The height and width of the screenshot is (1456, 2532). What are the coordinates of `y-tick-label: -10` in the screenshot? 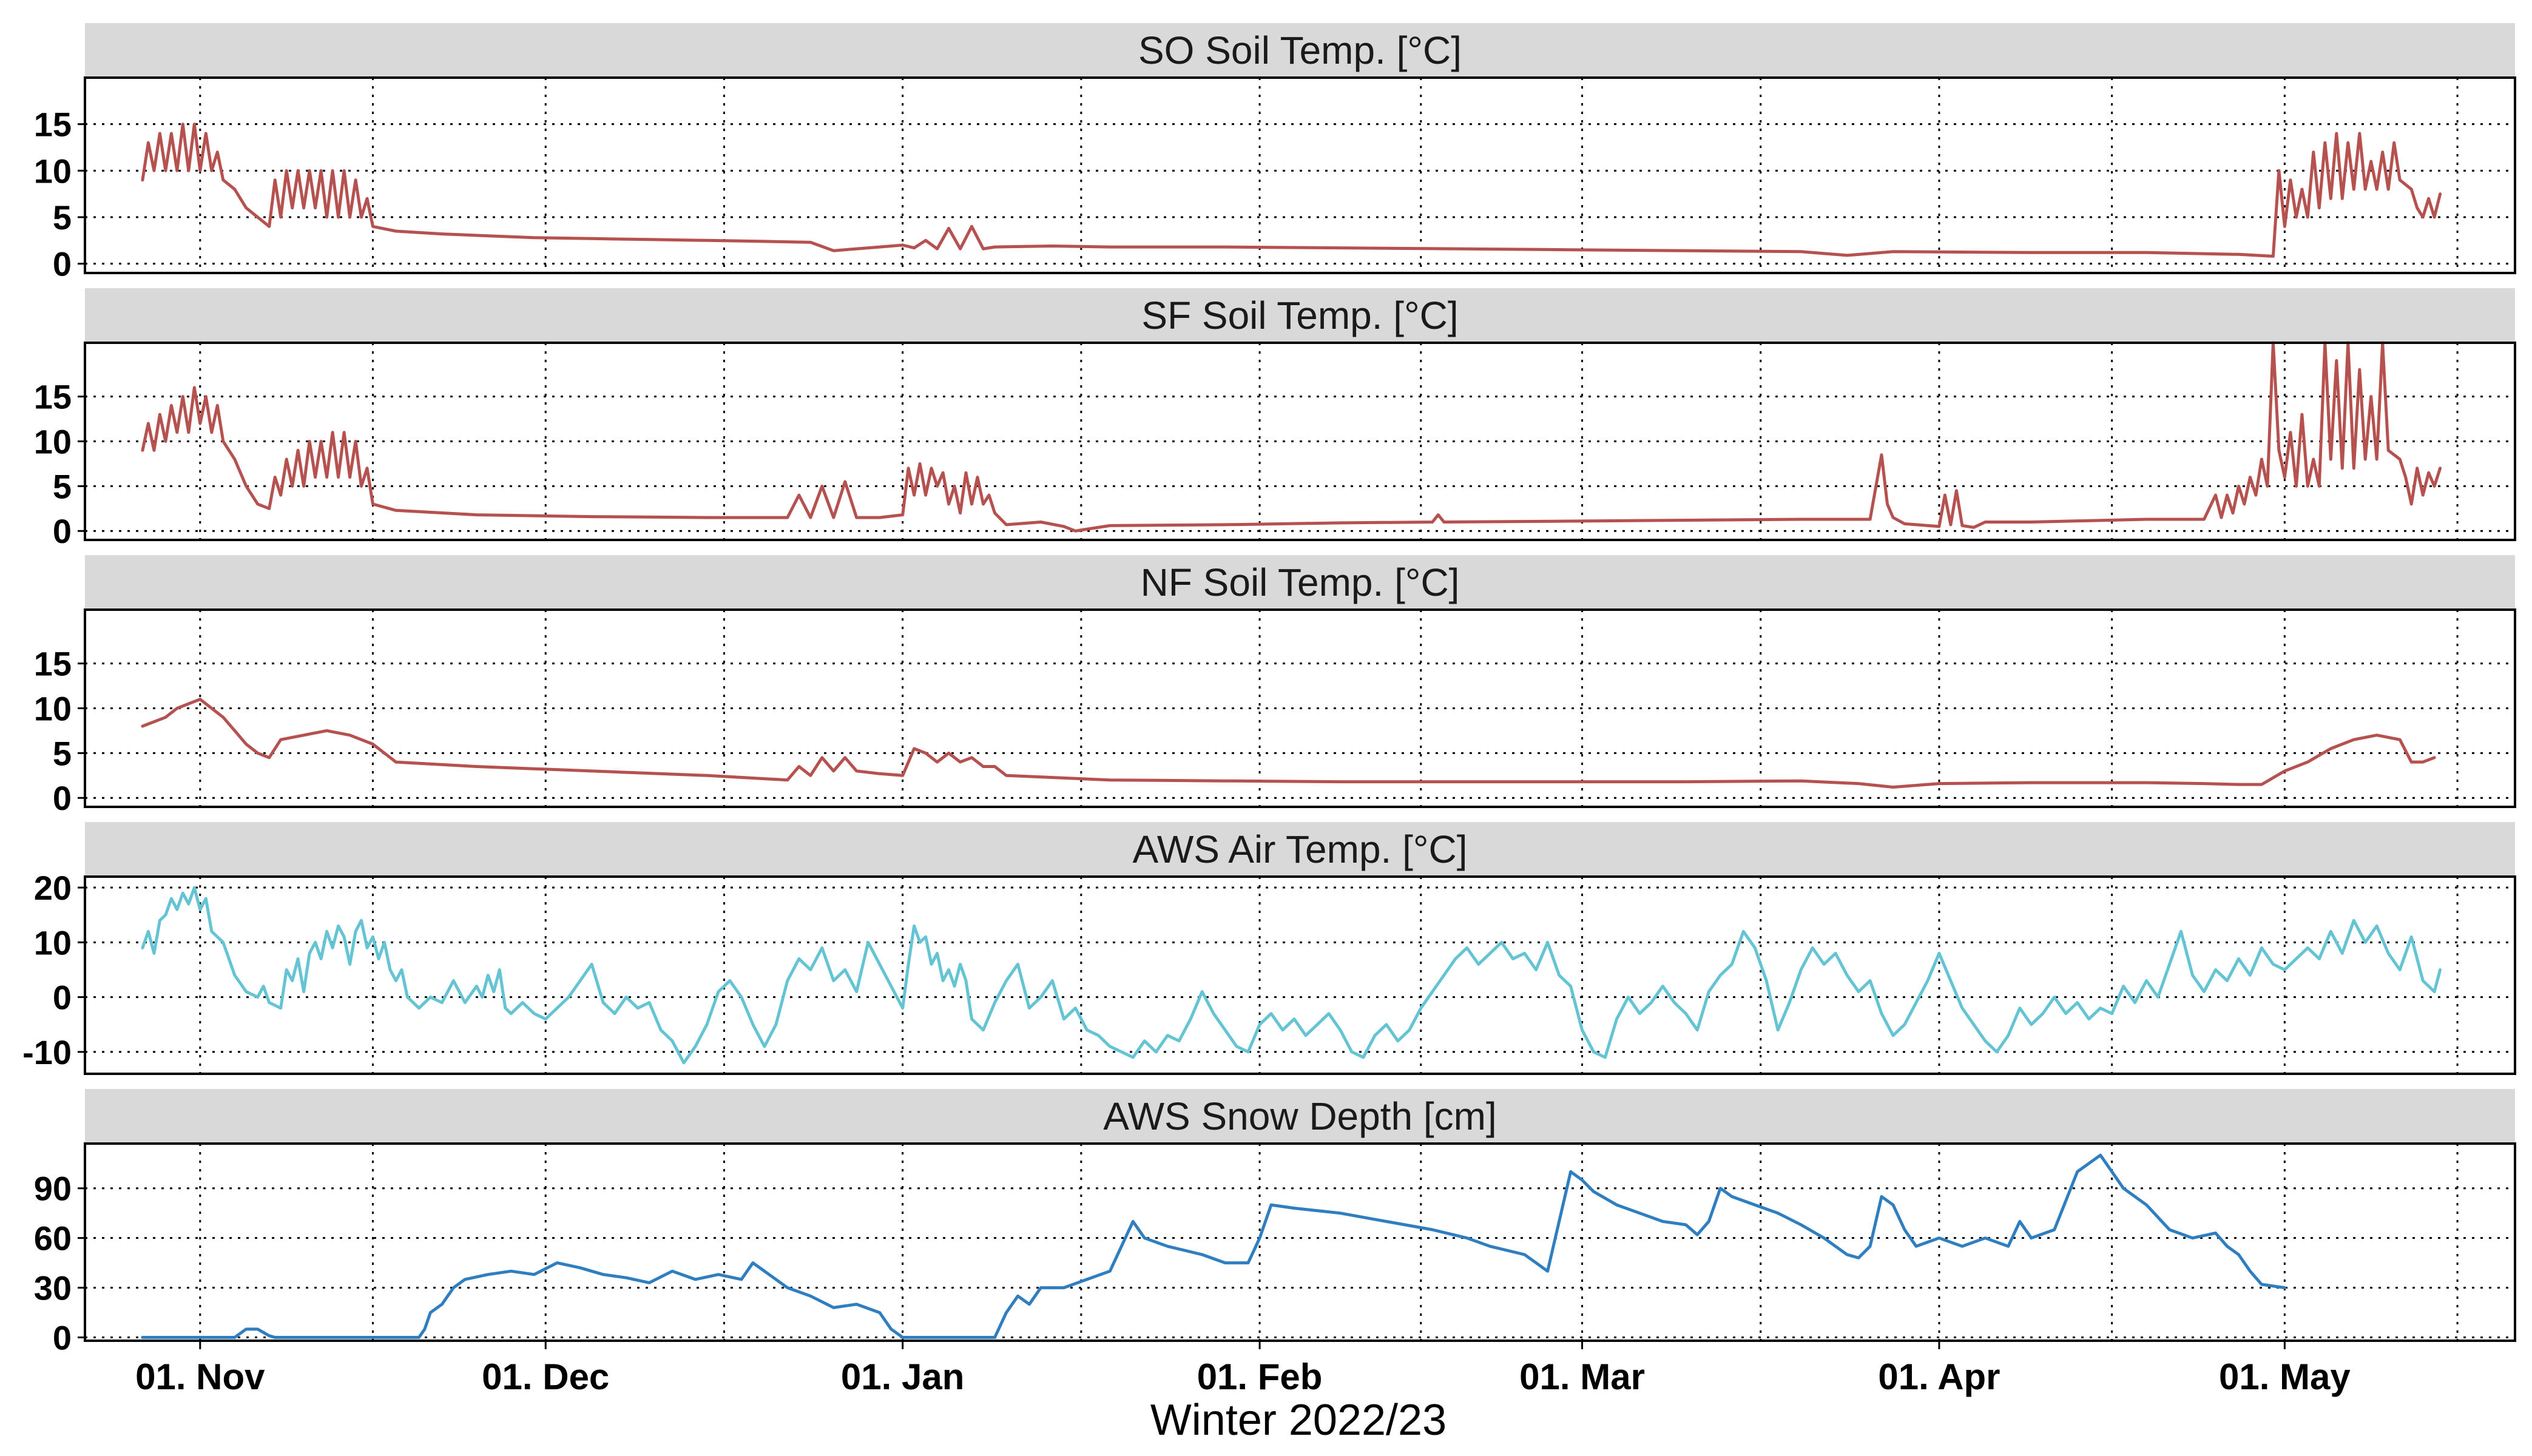 It's located at (47, 1052).